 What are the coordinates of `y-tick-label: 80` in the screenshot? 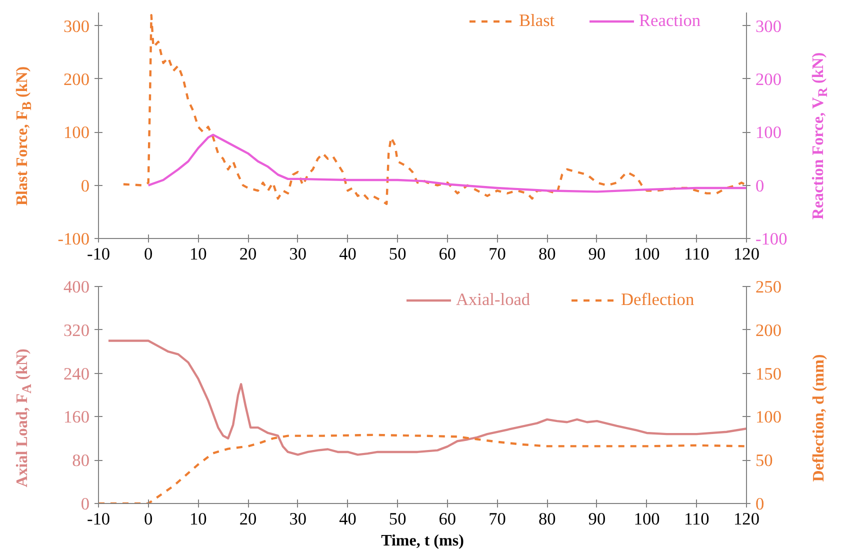 It's located at (81, 460).